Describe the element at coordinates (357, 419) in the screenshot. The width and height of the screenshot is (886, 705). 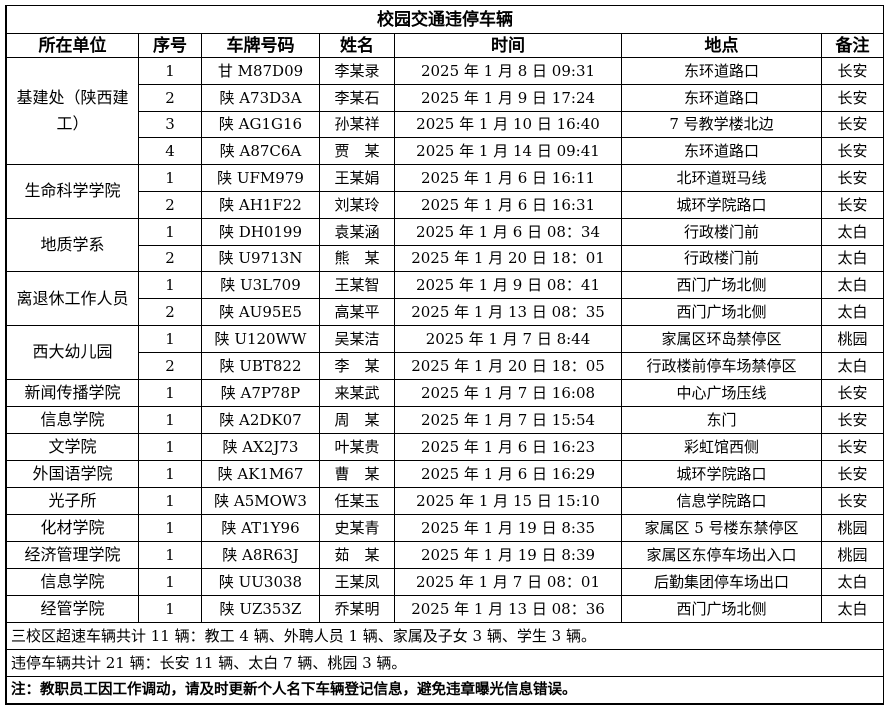
I see `cell-name: 周 某` at that location.